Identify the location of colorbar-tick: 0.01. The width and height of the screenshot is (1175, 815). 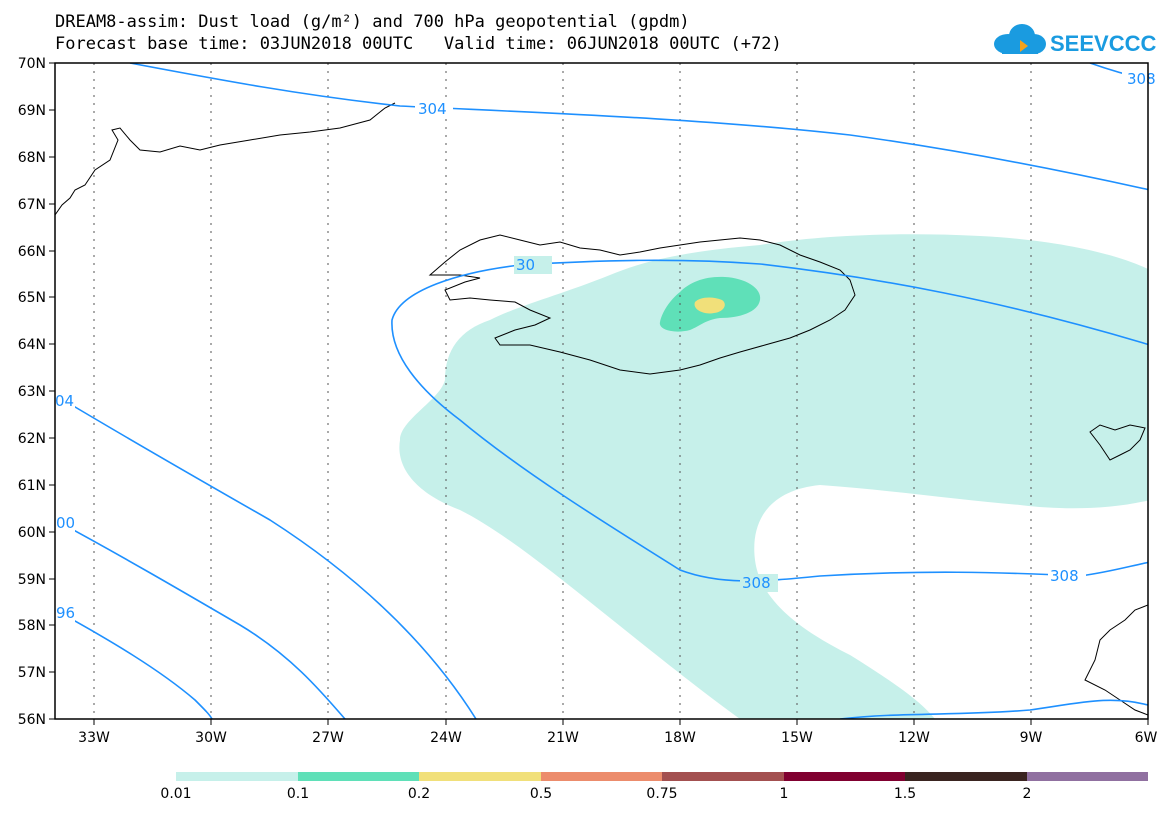
(176, 794).